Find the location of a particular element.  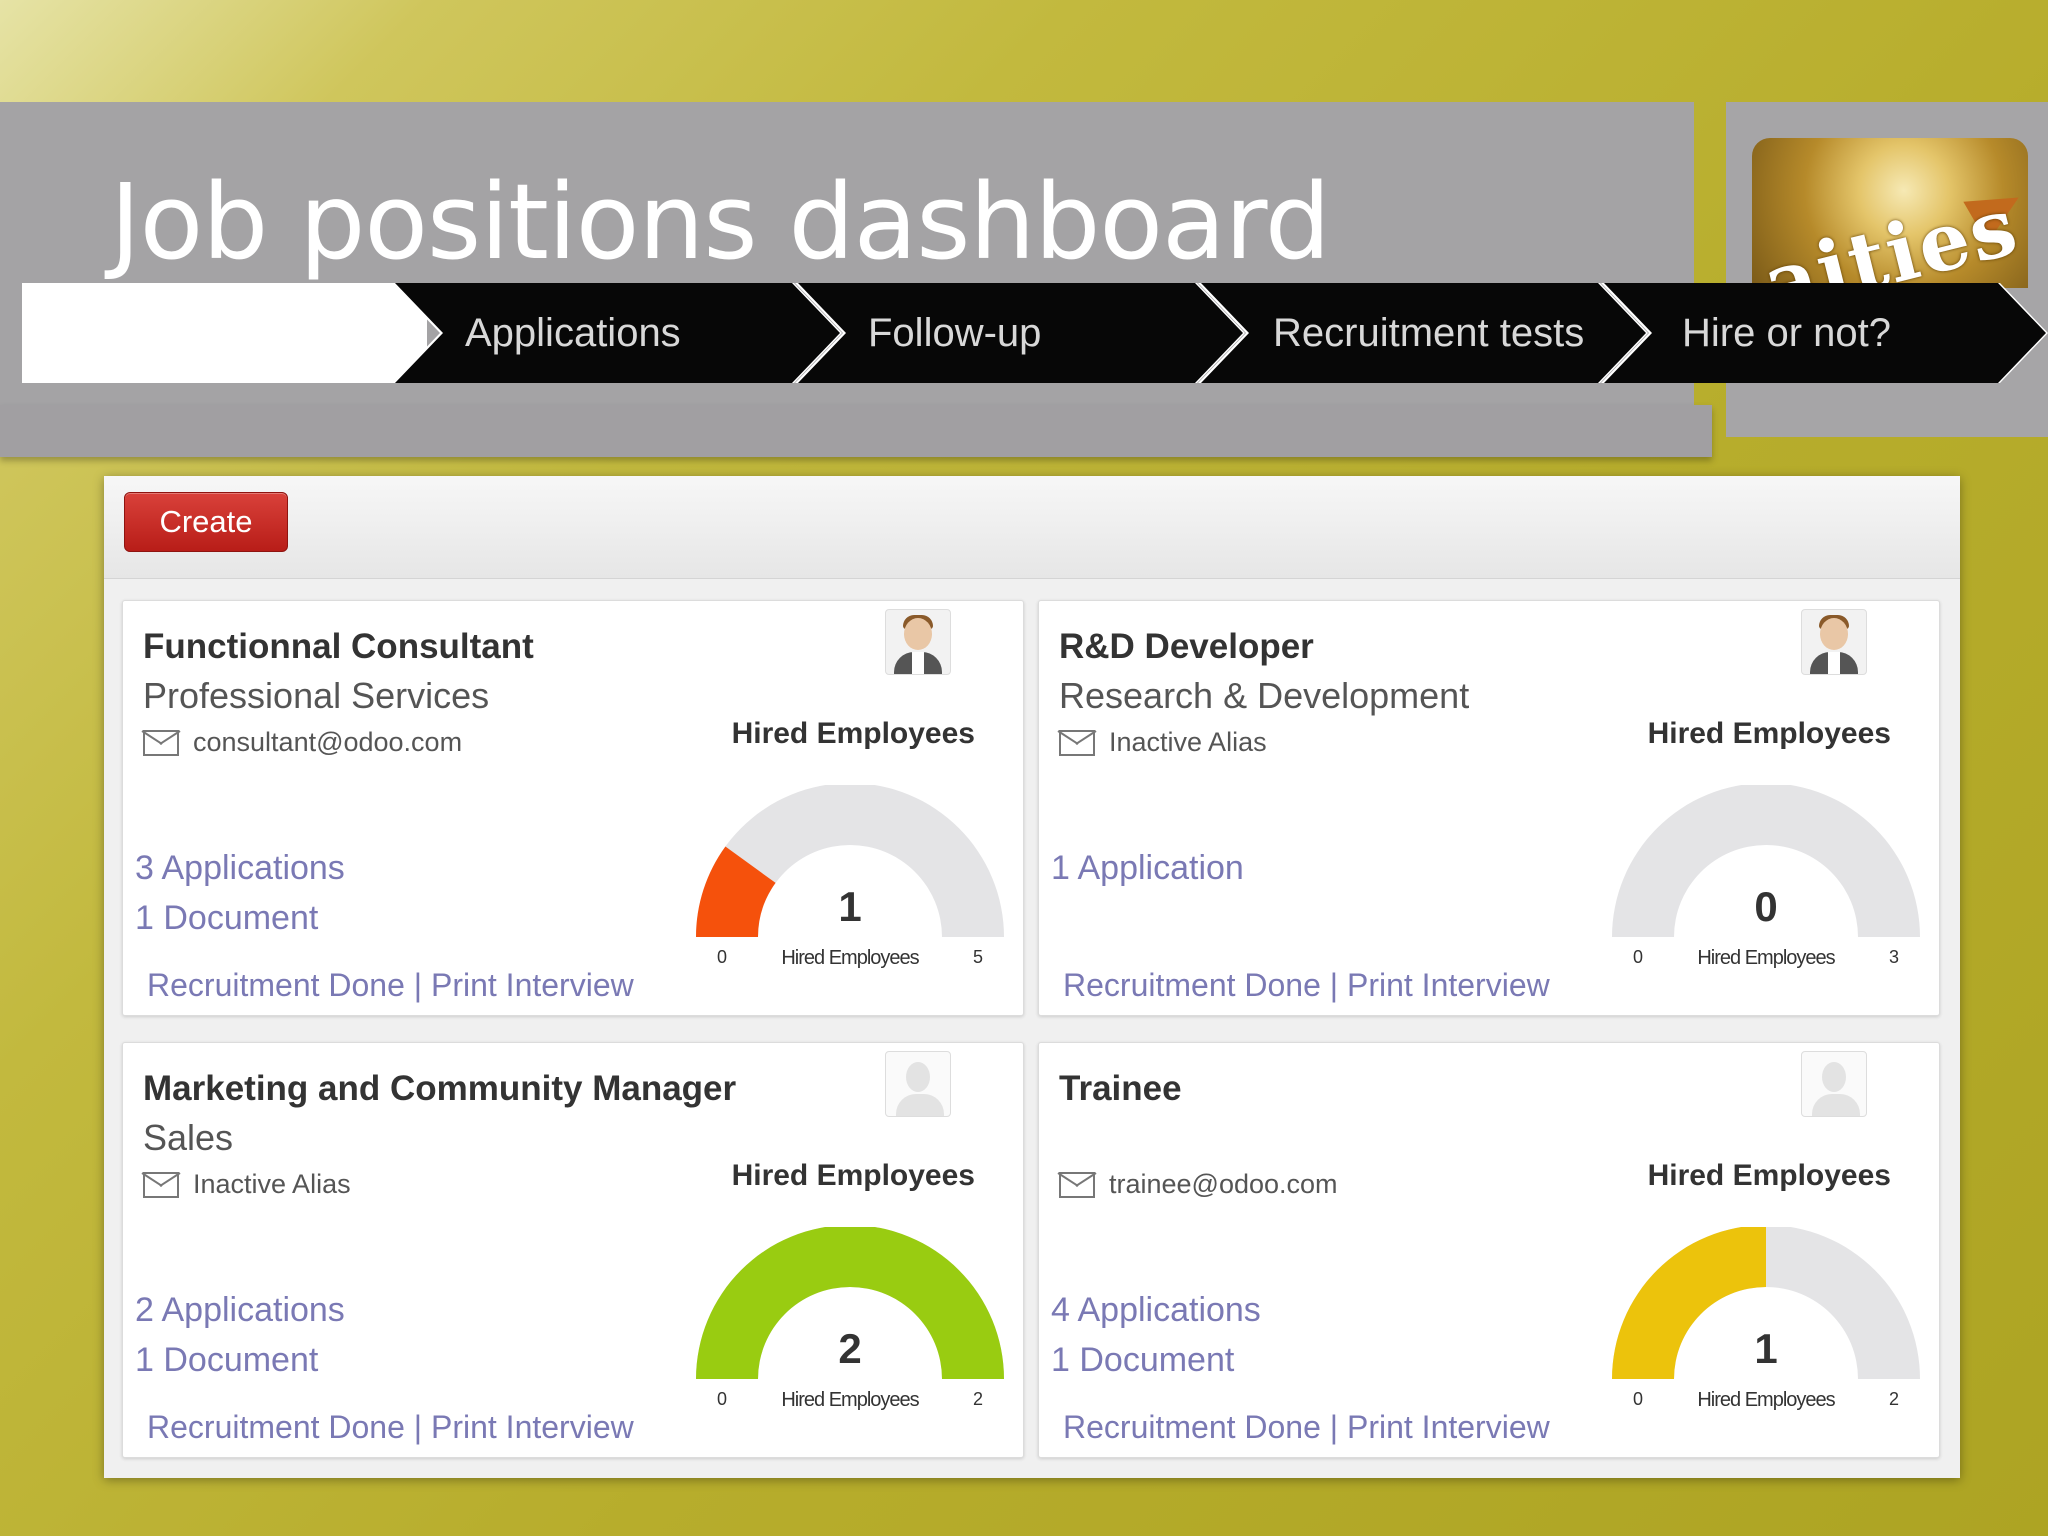

applications-link: 4 Applications is located at coordinates (1156, 1310).